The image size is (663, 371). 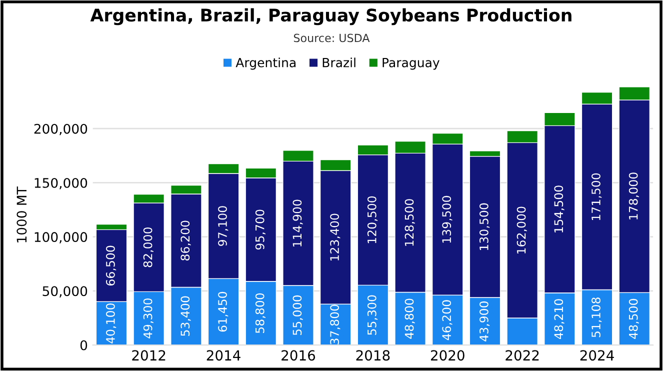 What do you see at coordinates (372, 315) in the screenshot?
I see `data-label: 55,300` at bounding box center [372, 315].